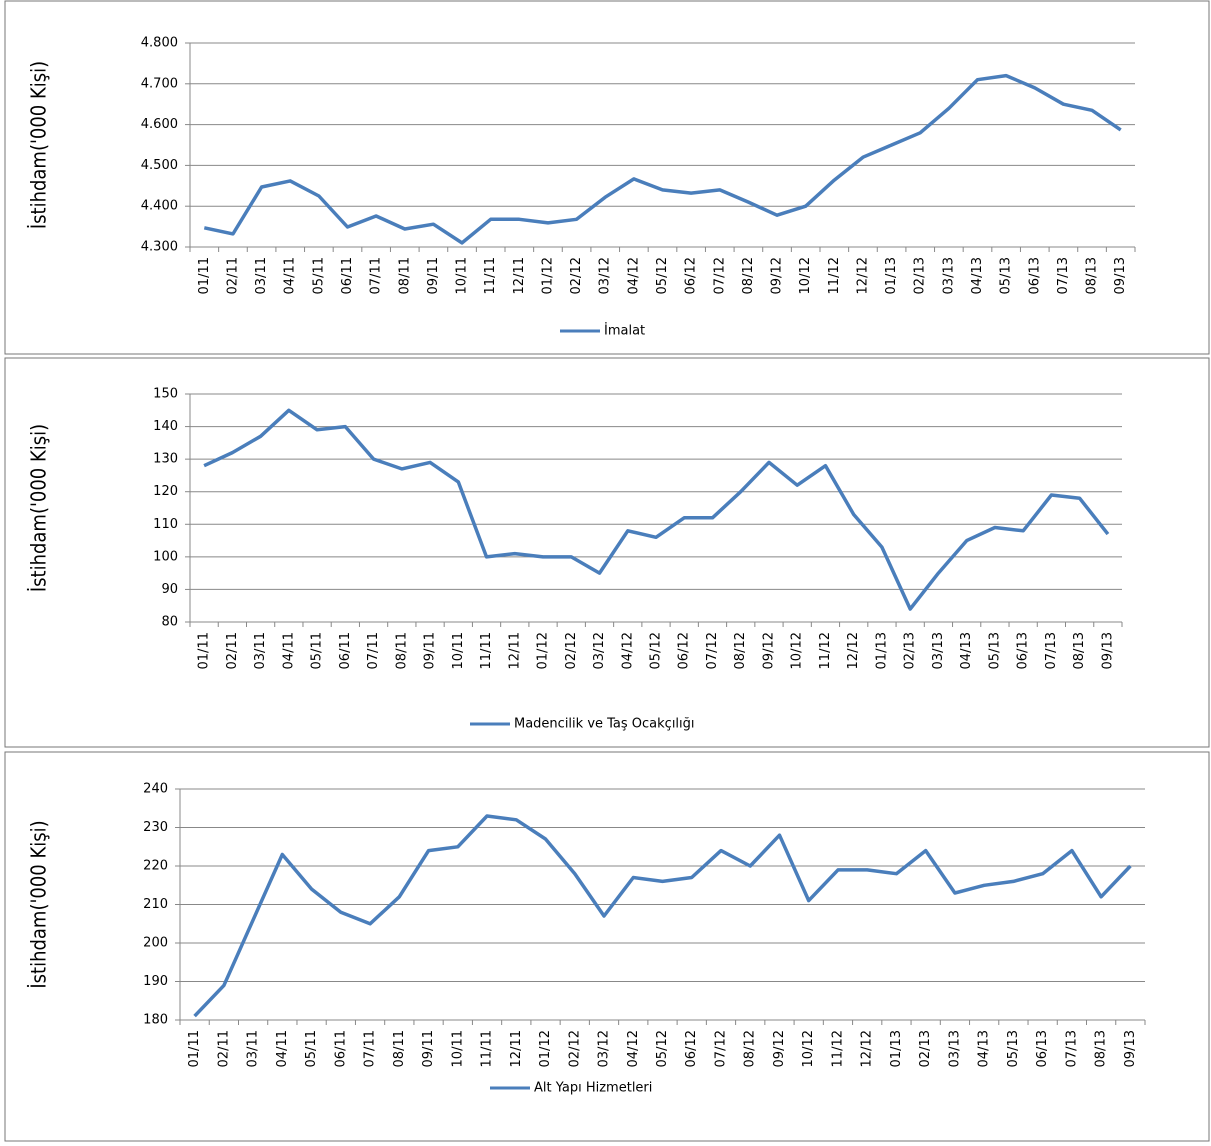  Describe the element at coordinates (159, 124) in the screenshot. I see `y-tick-label: 4.600` at that location.